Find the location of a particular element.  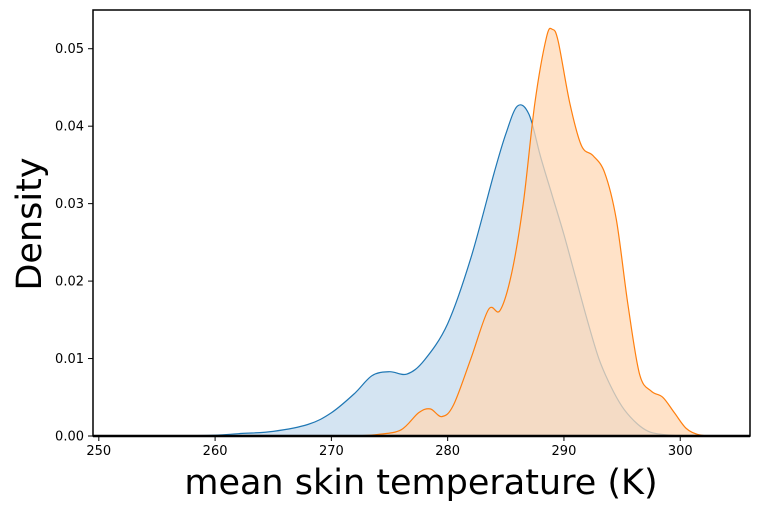

x-tick-label: 270 is located at coordinates (331, 451).